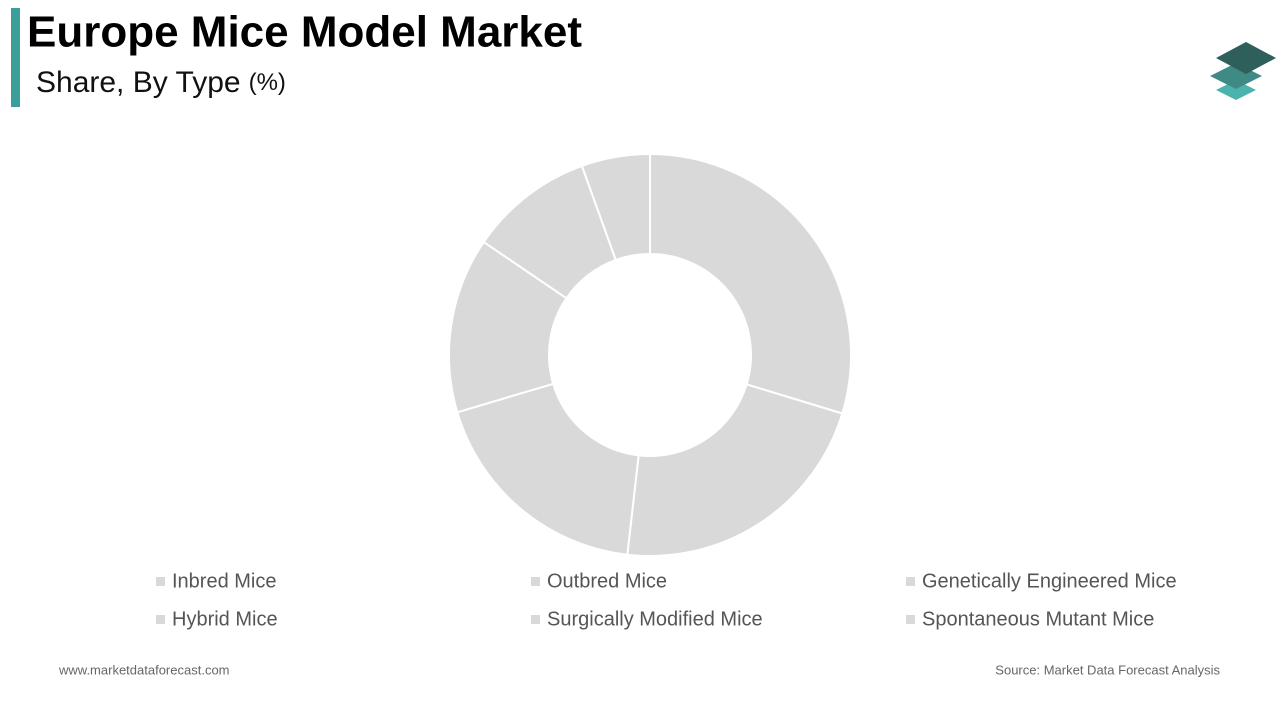  Describe the element at coordinates (1107, 669) in the screenshot. I see `source: Source: Market Data Forecast Analysis` at that location.